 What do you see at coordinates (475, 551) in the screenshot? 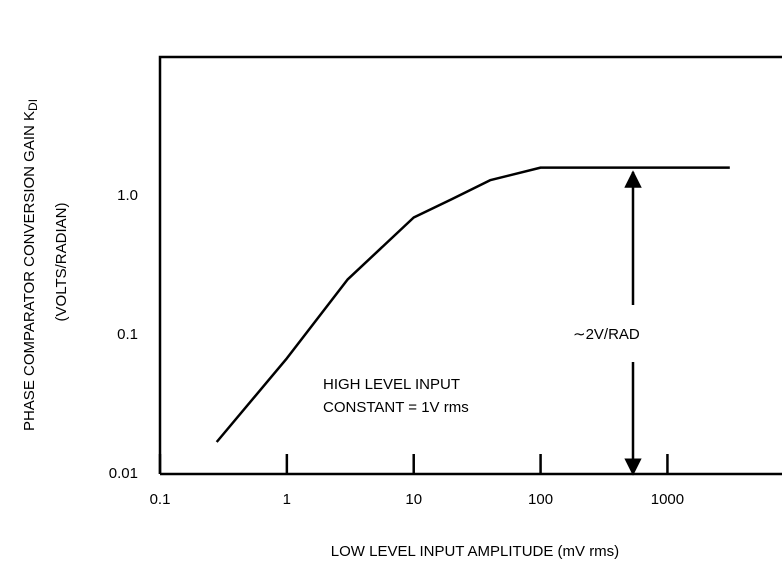
I see `x-axis-label: LOW LEVEL INPUT AMPLITUDE (mV rms)` at bounding box center [475, 551].